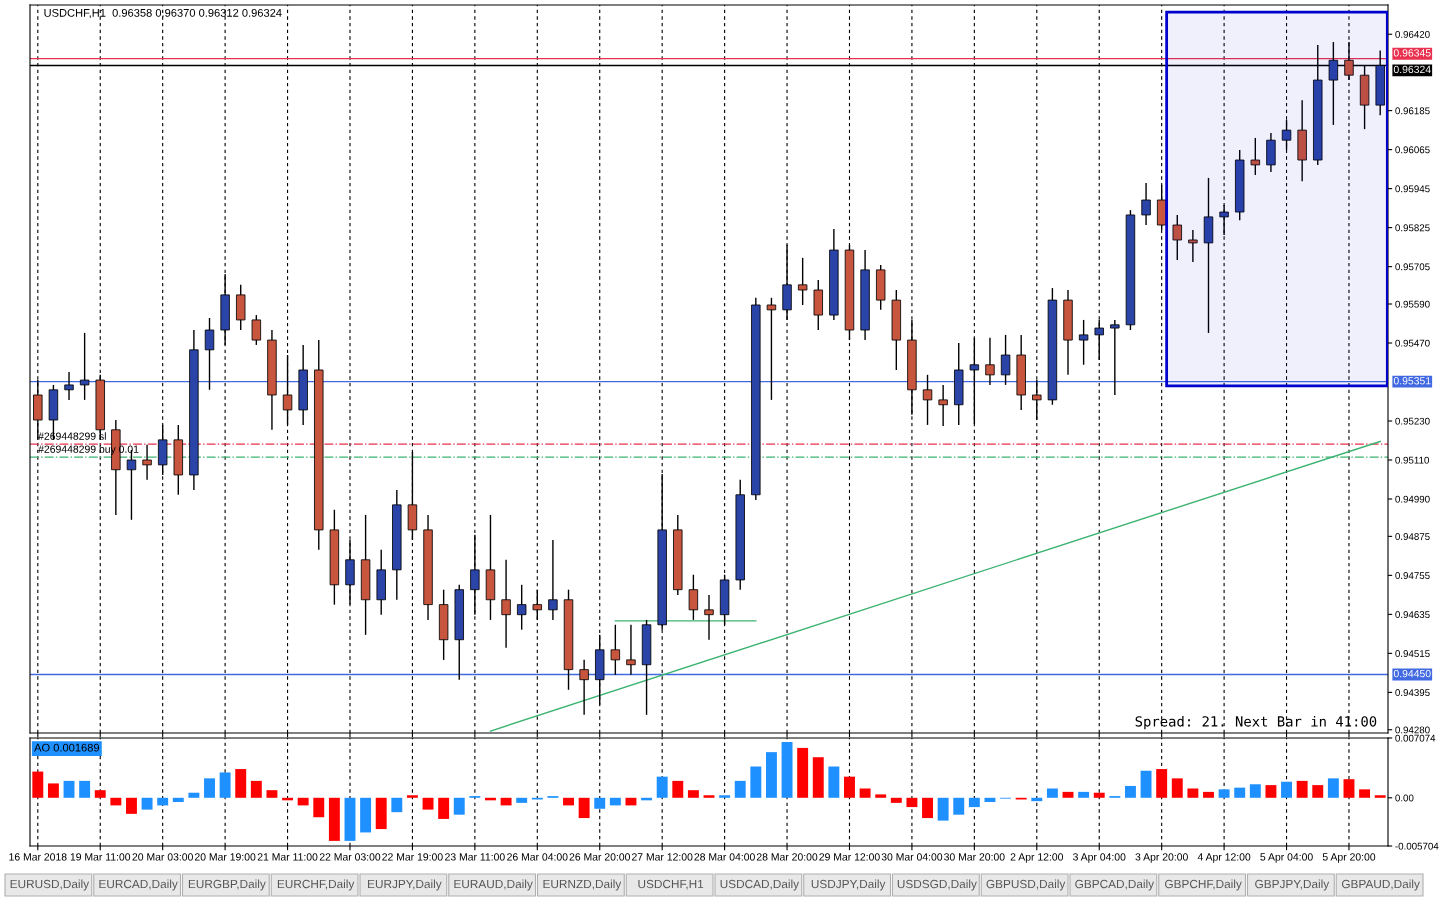 The width and height of the screenshot is (1440, 900). I want to click on text: GBPCHF,Daily, so click(1203, 885).